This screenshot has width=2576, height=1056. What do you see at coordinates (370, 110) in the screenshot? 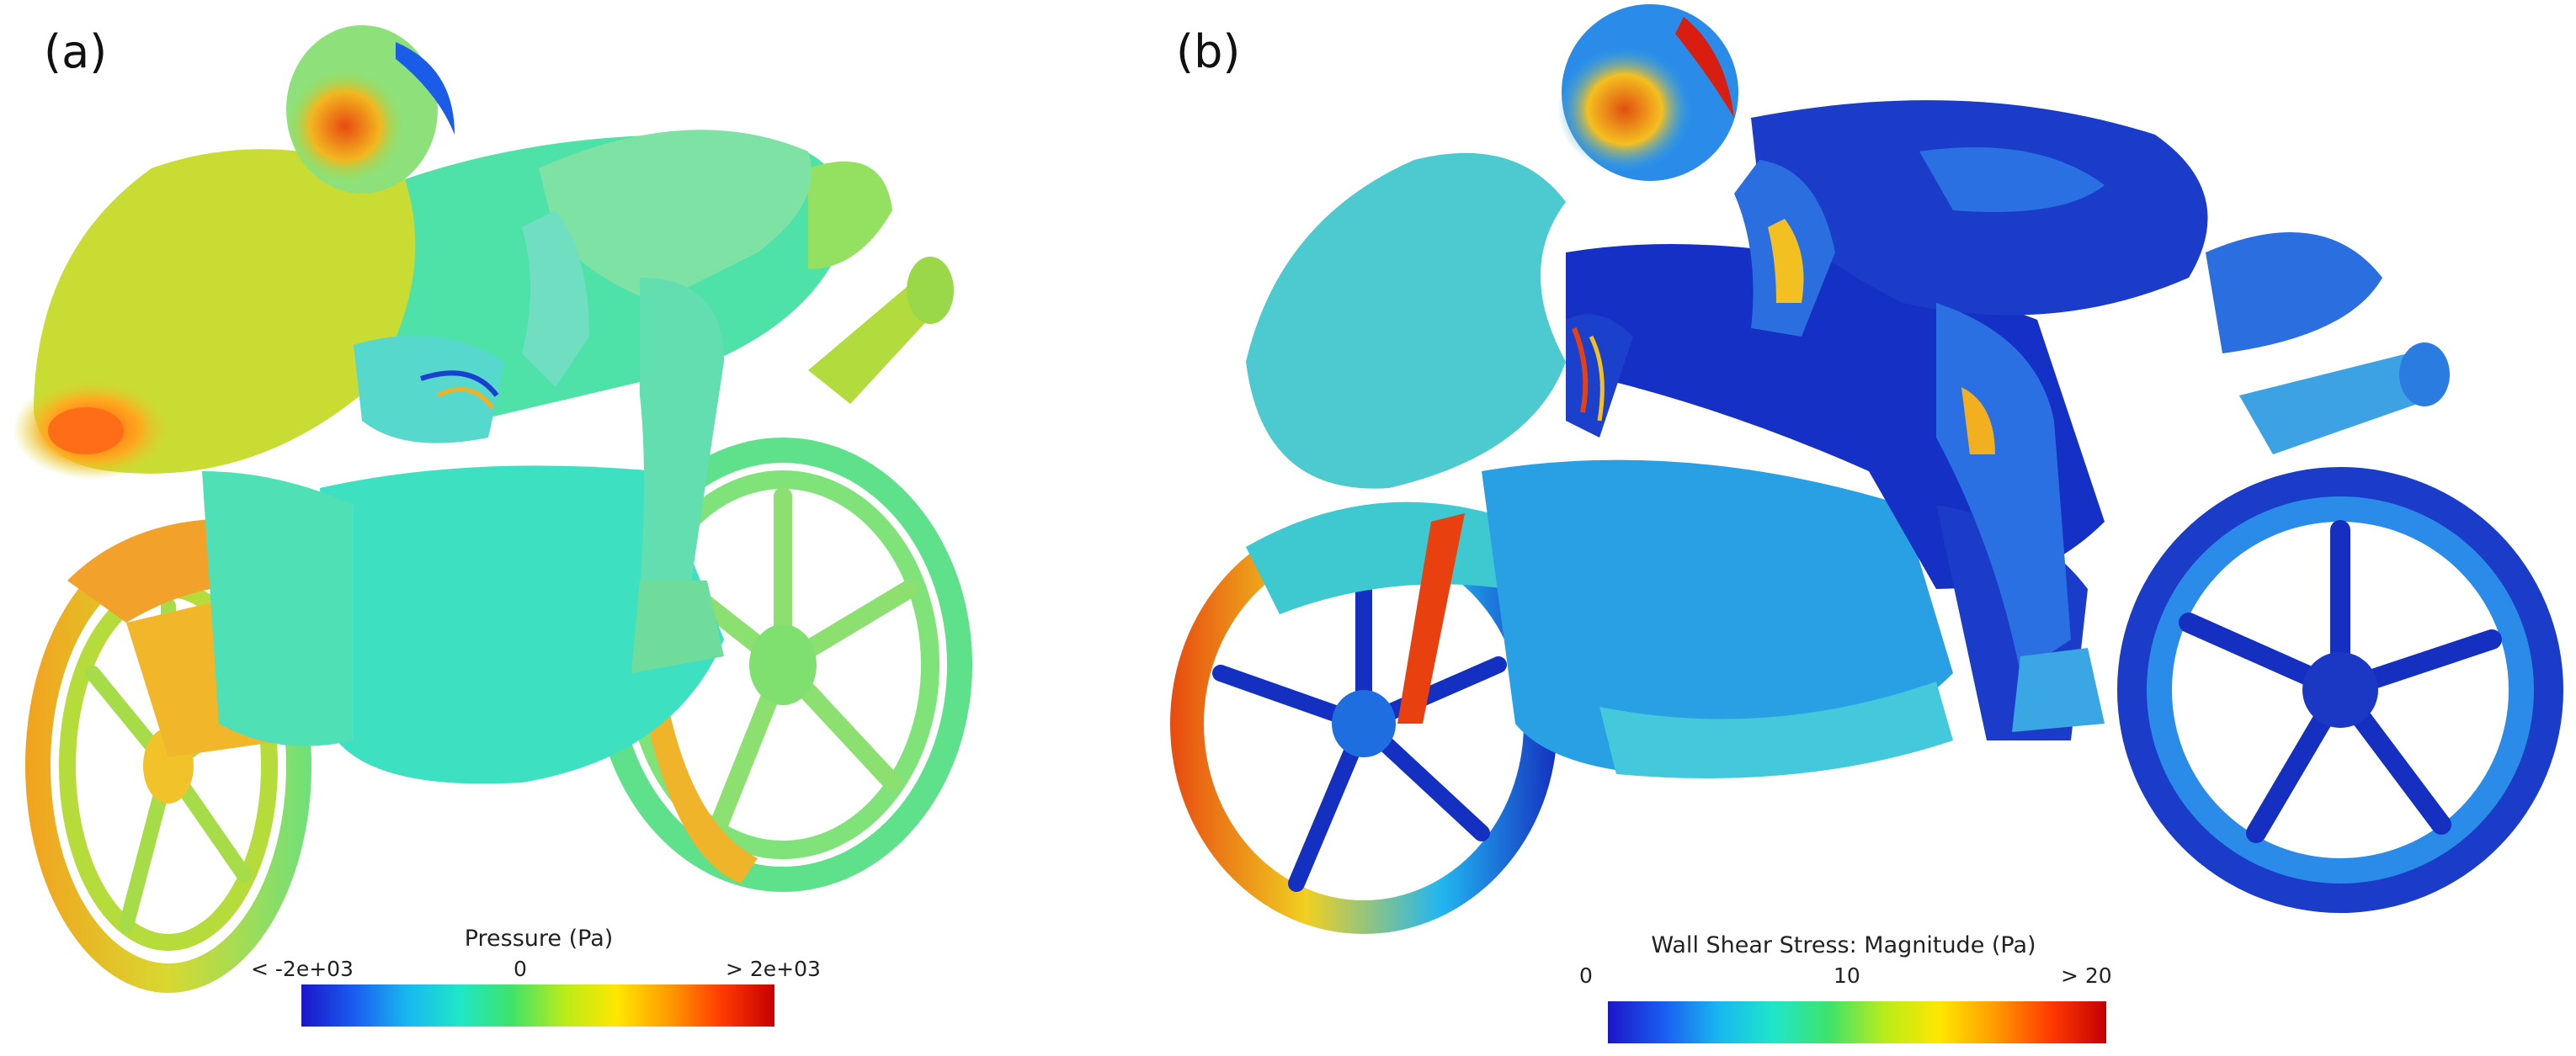
I see `helmet-a` at bounding box center [370, 110].